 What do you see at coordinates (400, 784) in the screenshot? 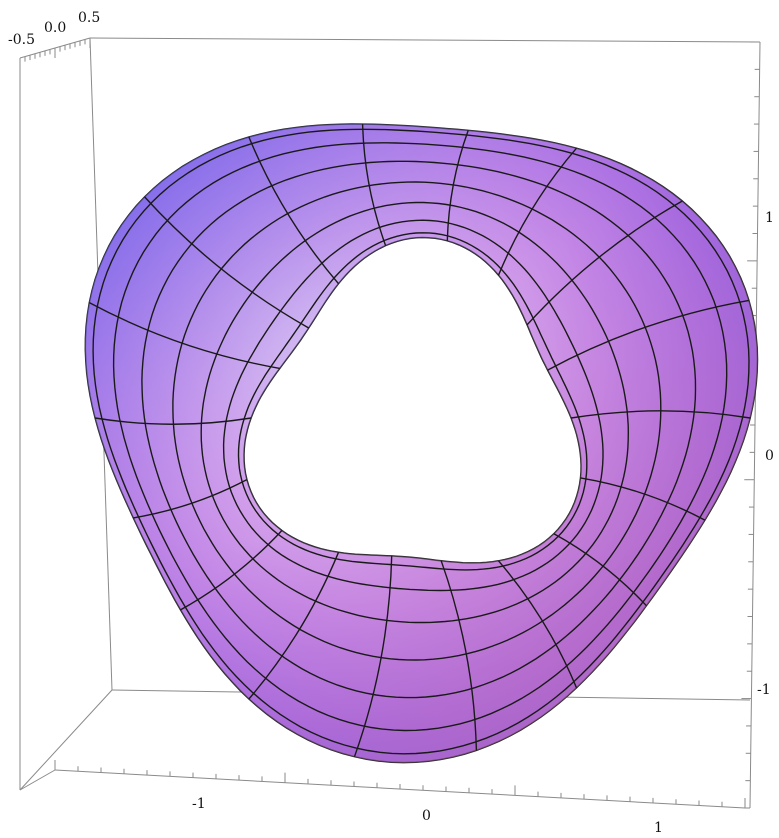
I see `x-axis-tick-marks` at bounding box center [400, 784].